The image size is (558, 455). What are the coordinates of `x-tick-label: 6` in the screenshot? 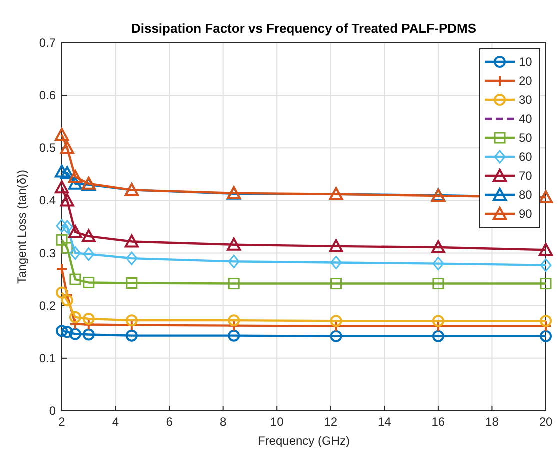 It's located at (170, 422).